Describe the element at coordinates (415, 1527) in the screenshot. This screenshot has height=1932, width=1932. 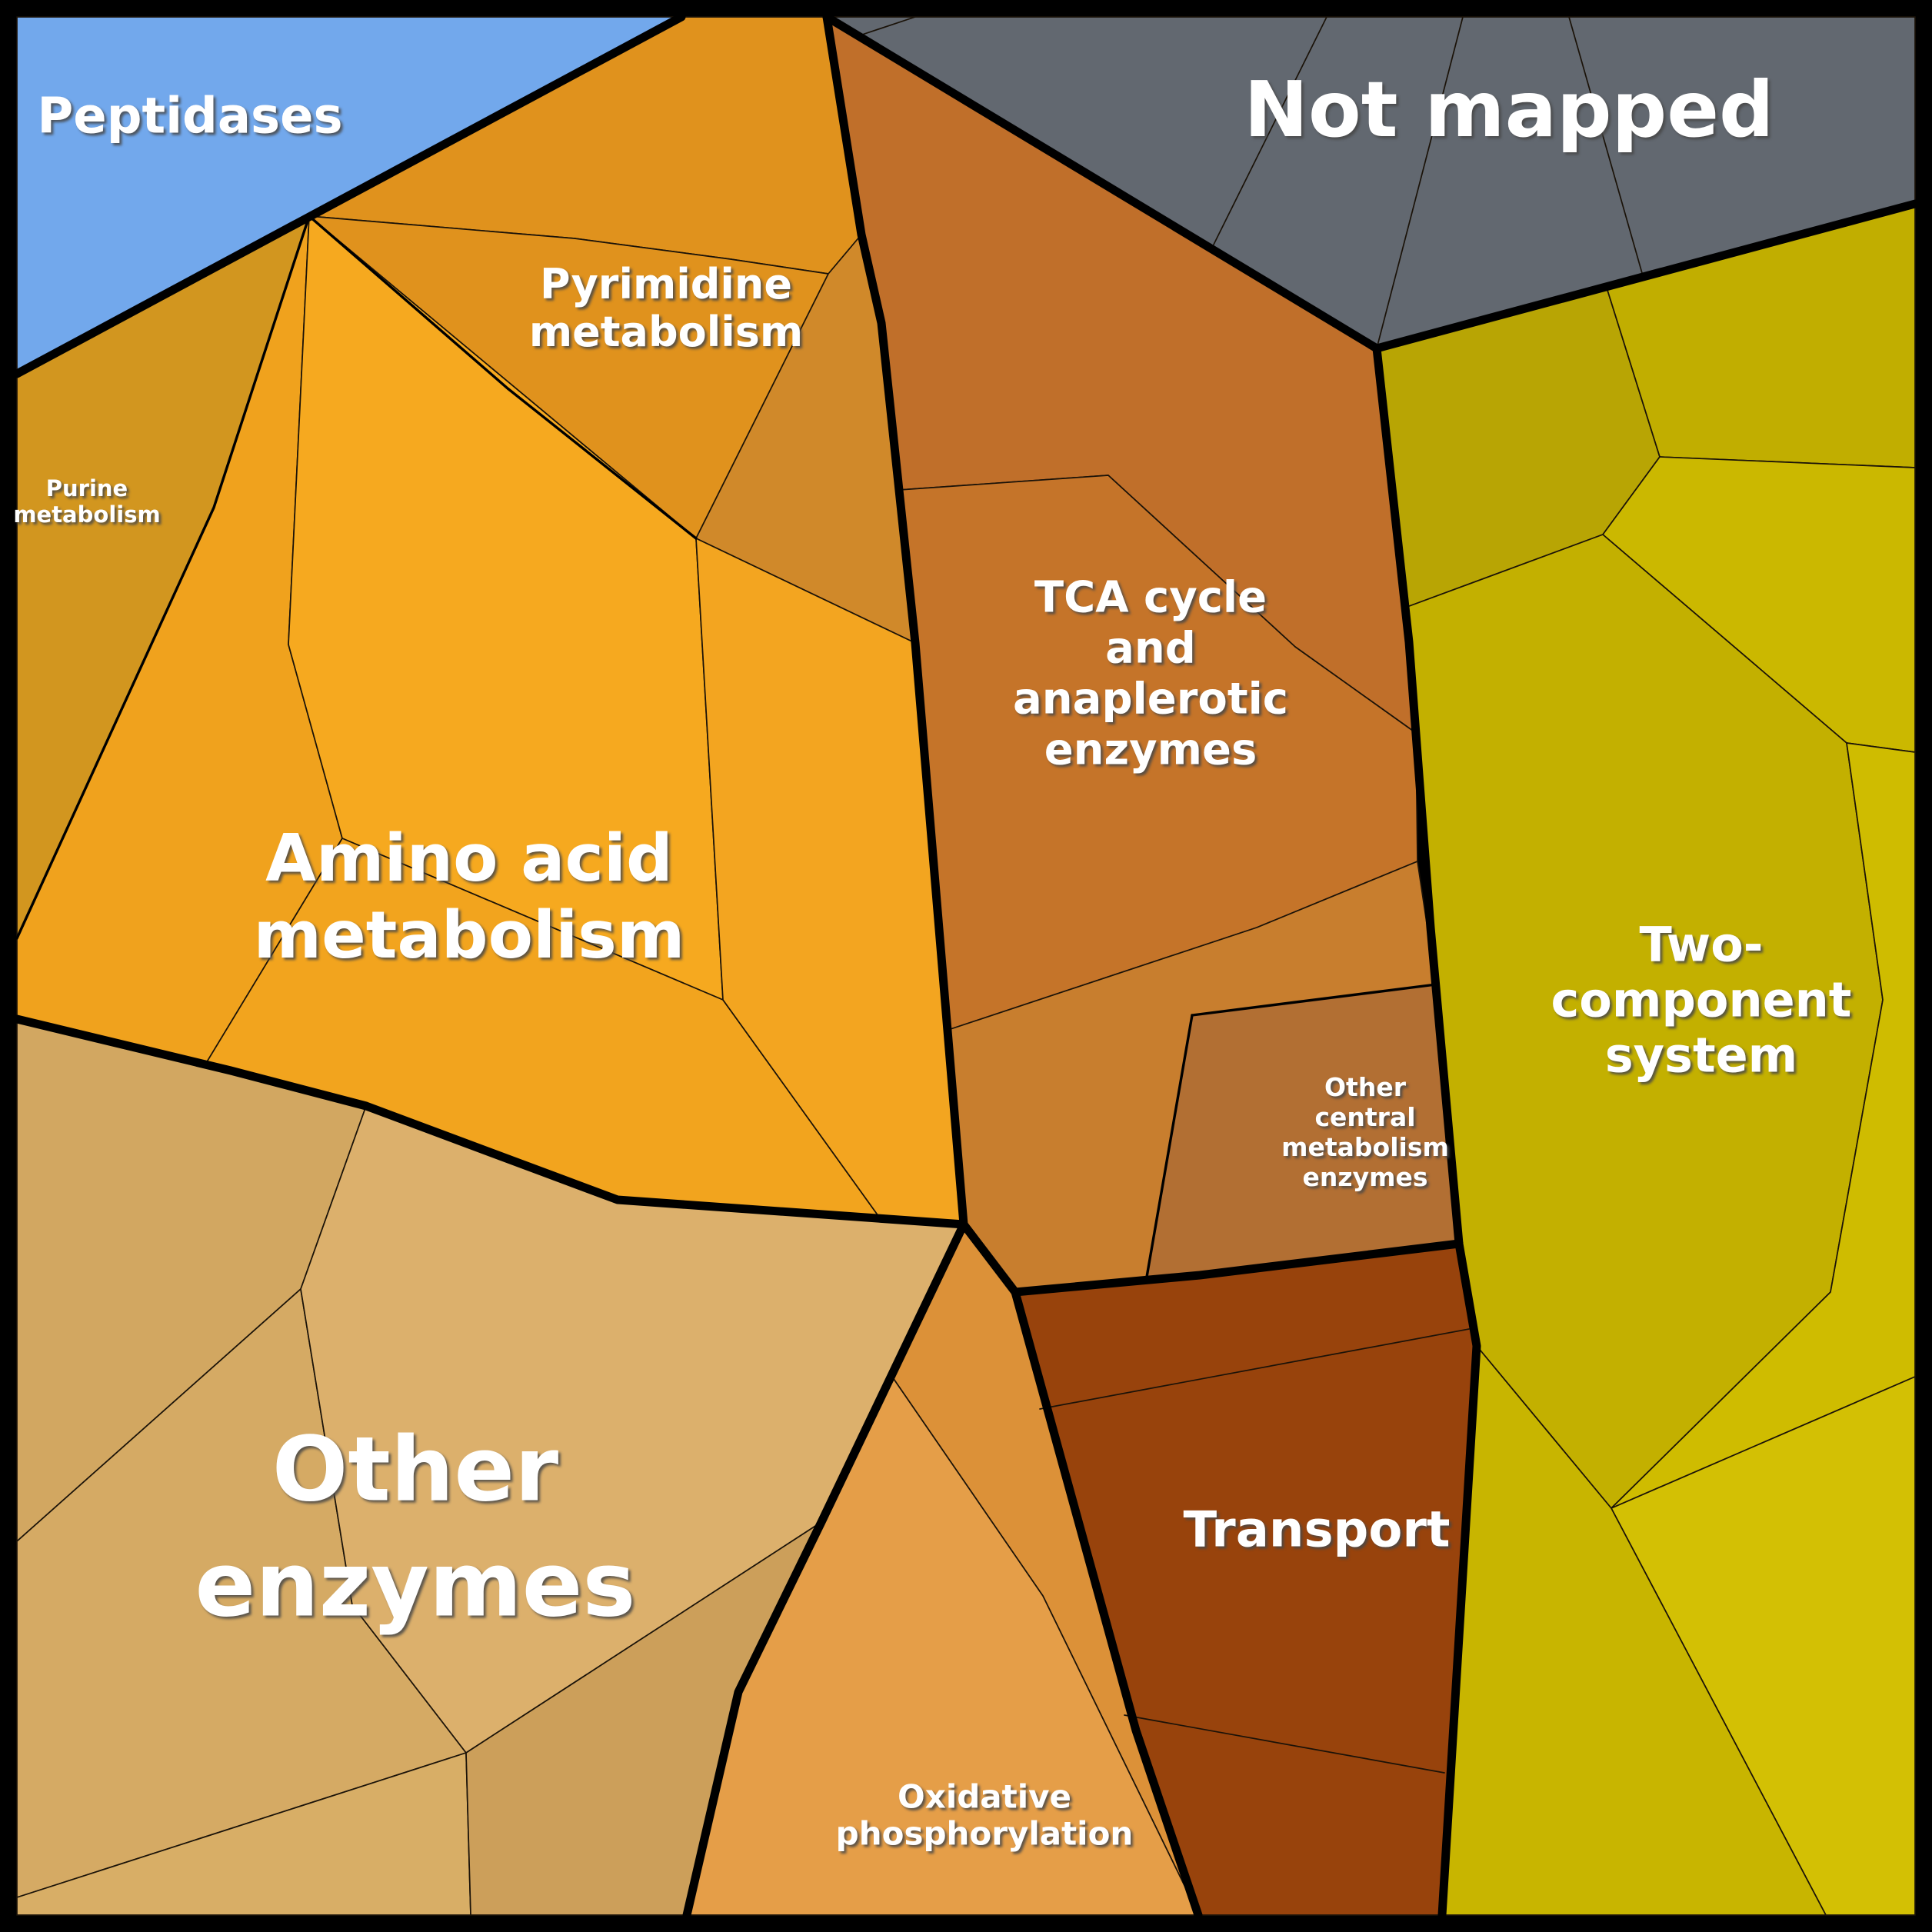
I see `label-other-enzymes: Other enzymes` at that location.